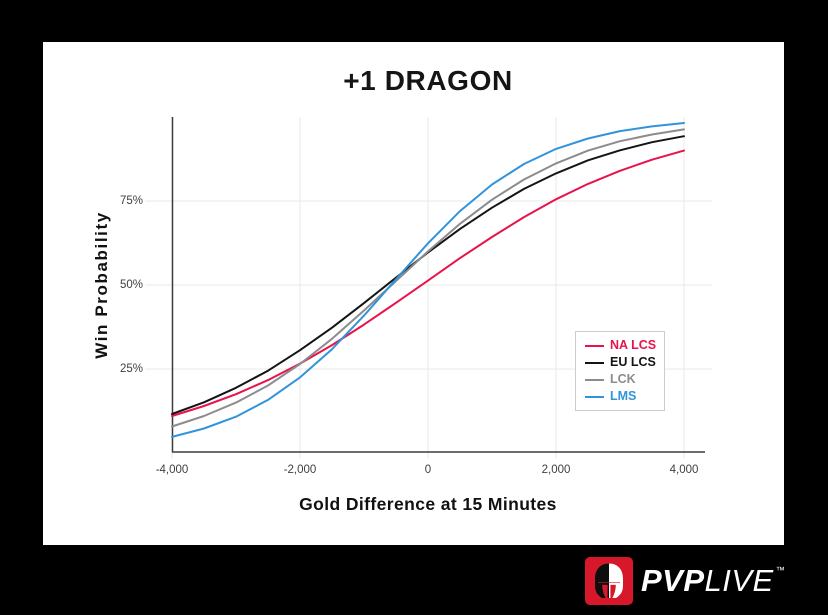  I want to click on helmet-left-half, so click(602, 580).